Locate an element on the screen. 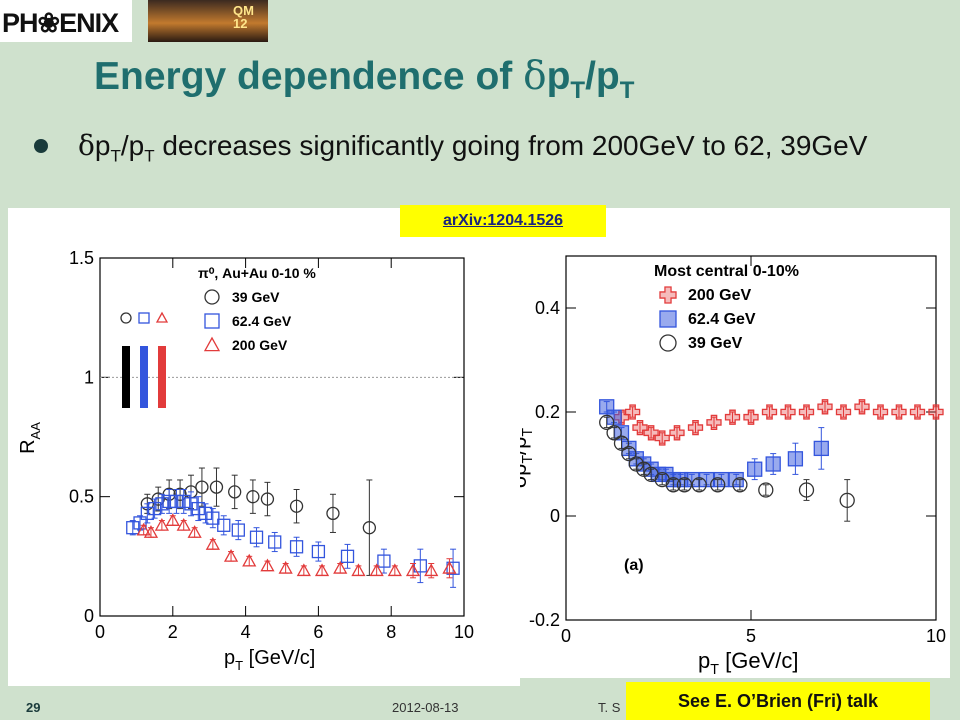  footer-author: T. S is located at coordinates (609, 707).